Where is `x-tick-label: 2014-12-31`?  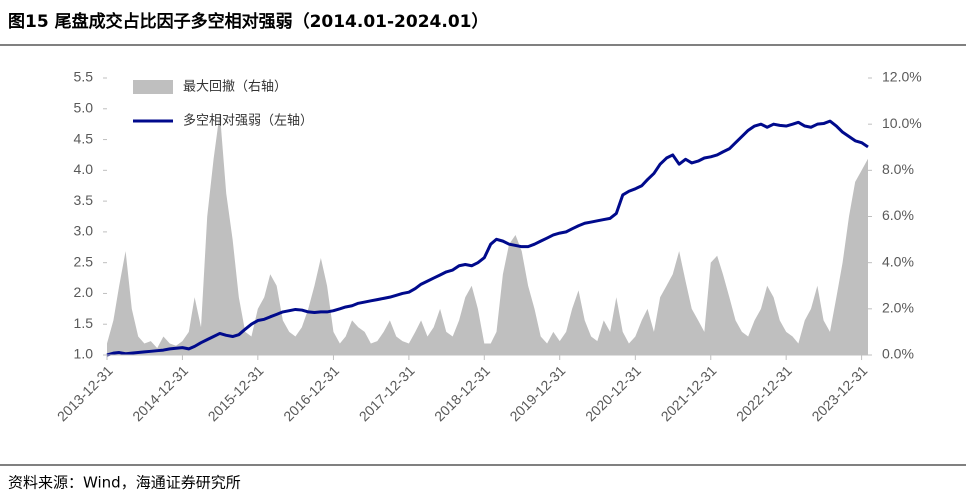
x-tick-label: 2014-12-31 is located at coordinates (160, 393).